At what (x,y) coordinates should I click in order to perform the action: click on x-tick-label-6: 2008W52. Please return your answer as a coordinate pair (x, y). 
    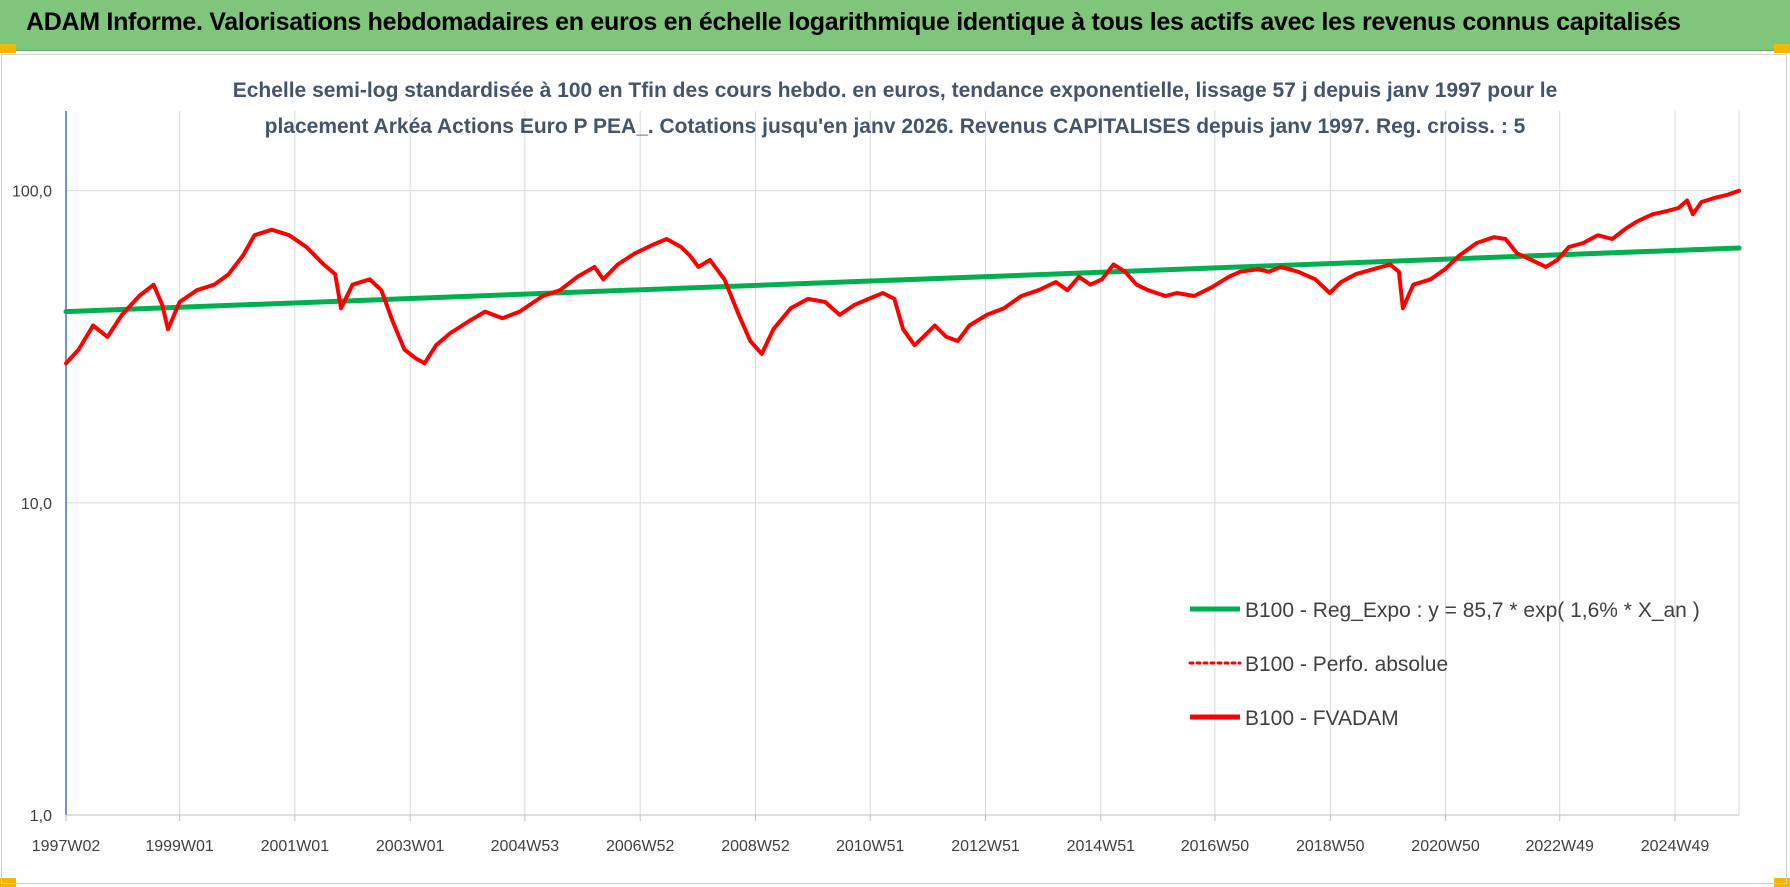
    Looking at the image, I should click on (755, 846).